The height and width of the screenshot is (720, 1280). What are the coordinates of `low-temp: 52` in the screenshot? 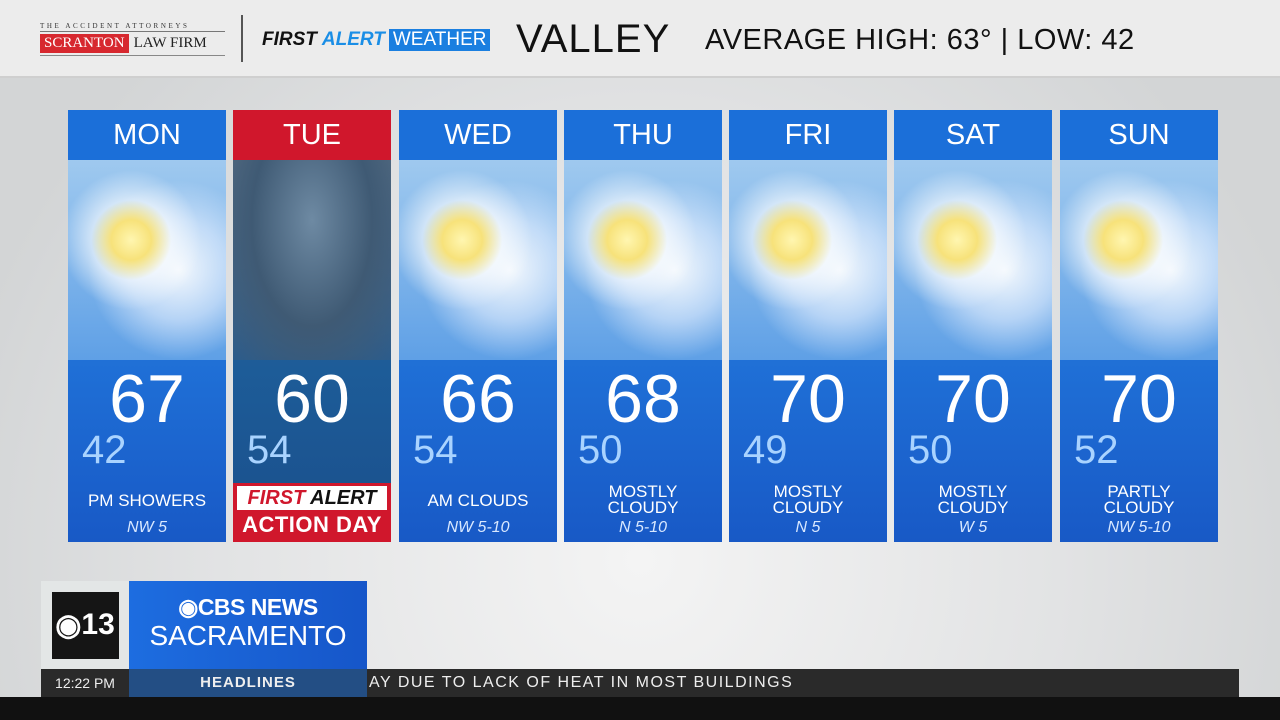 It's located at (1096, 450).